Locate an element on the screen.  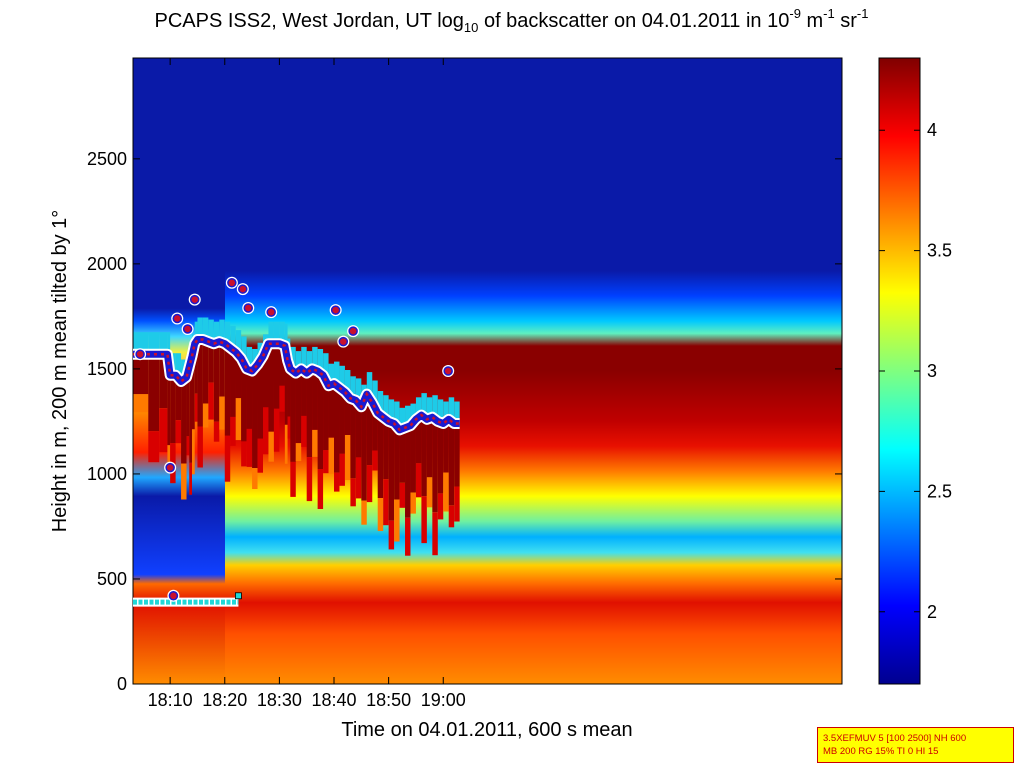
info-line-2: MB 200 RG 15% TI 0 HI 15 is located at coordinates (881, 751).